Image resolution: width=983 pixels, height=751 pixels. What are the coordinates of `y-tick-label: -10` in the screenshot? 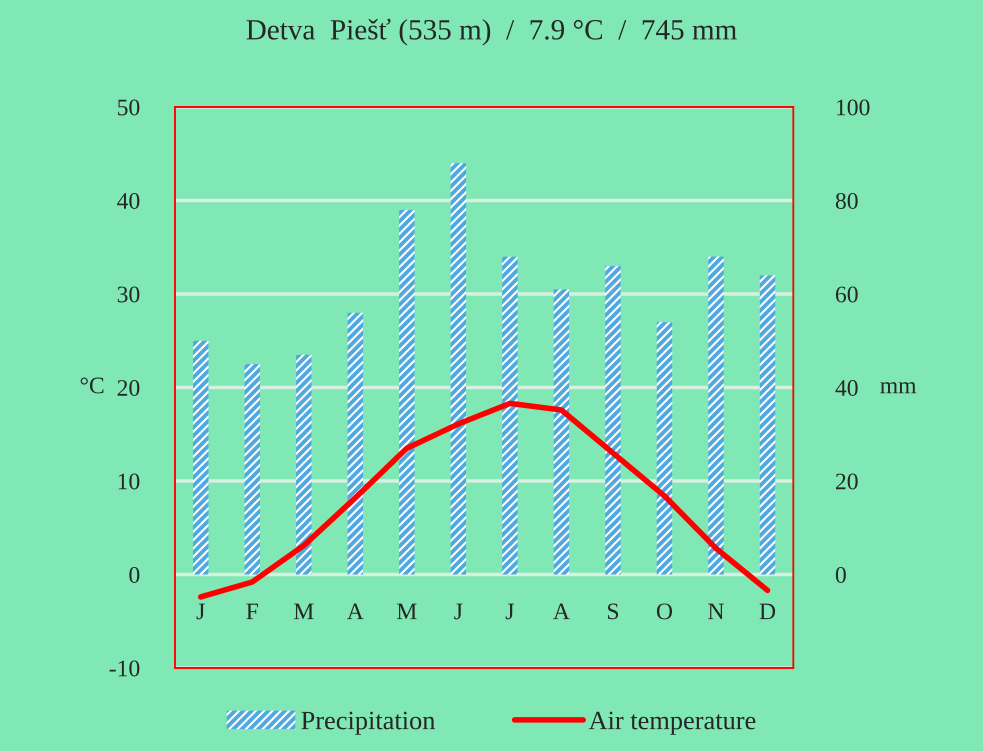 It's located at (125, 668).